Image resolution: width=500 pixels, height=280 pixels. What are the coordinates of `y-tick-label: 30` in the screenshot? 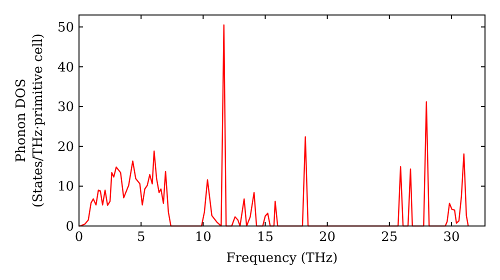 It's located at (65, 108).